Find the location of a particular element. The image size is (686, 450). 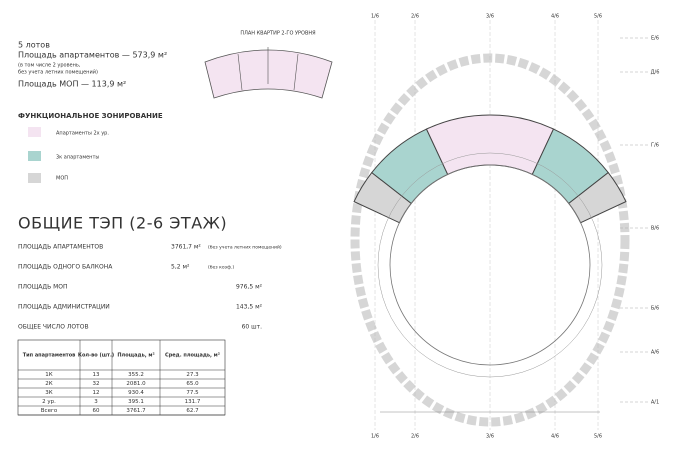

table-cell: 930.4 is located at coordinates (136, 393).